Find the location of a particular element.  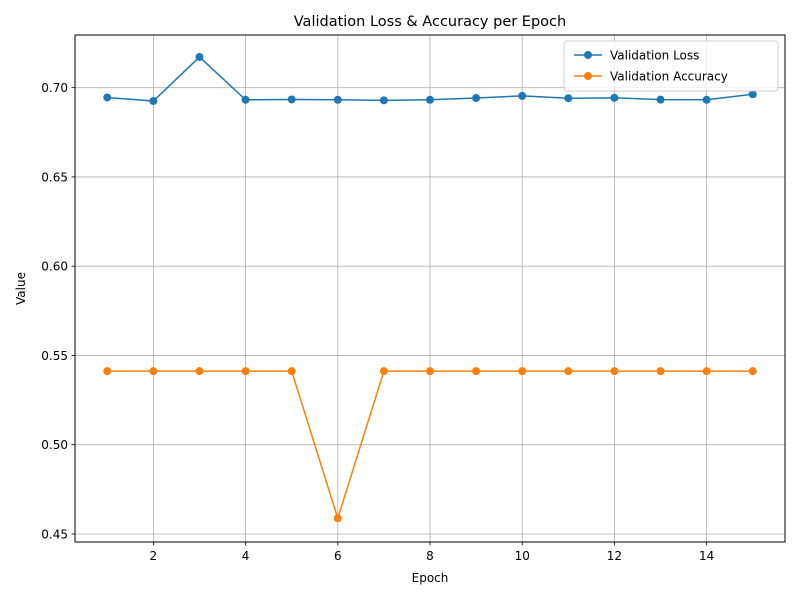

y-axis-title: Value is located at coordinates (21, 288).